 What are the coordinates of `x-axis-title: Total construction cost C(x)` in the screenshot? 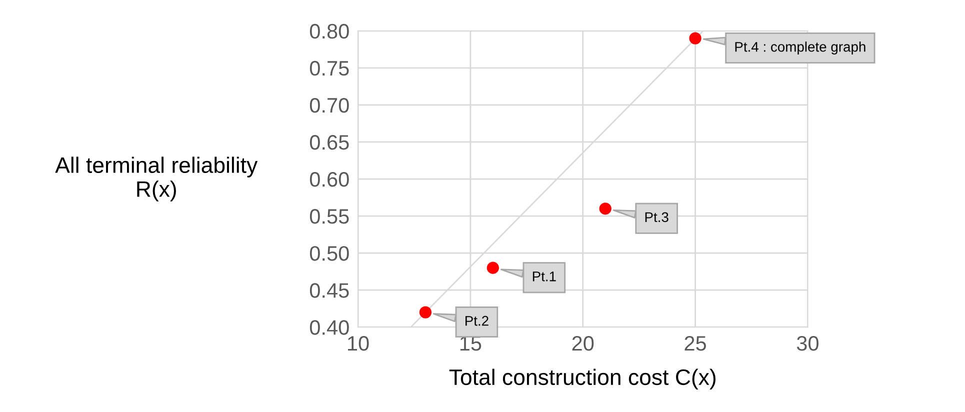 It's located at (582, 379).